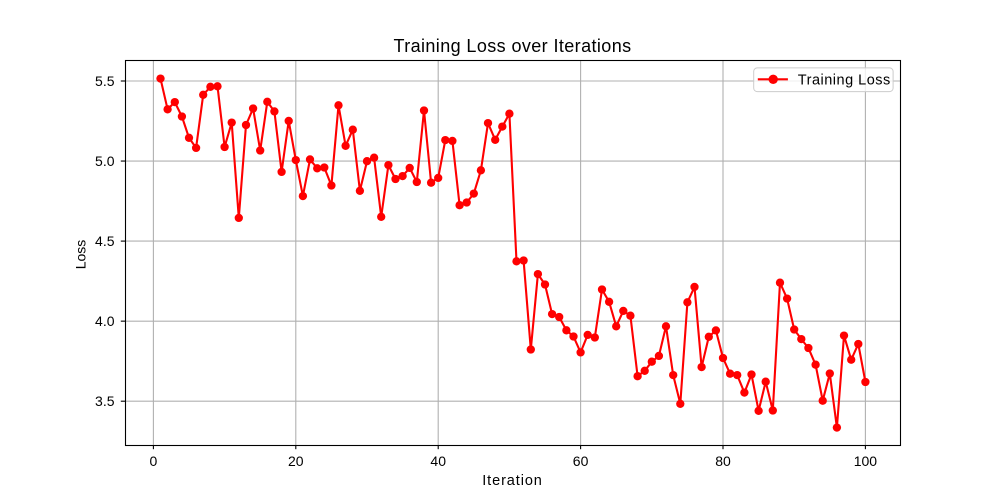 This screenshot has width=1000, height=500. I want to click on svg-text: Training Loss, so click(844, 80).